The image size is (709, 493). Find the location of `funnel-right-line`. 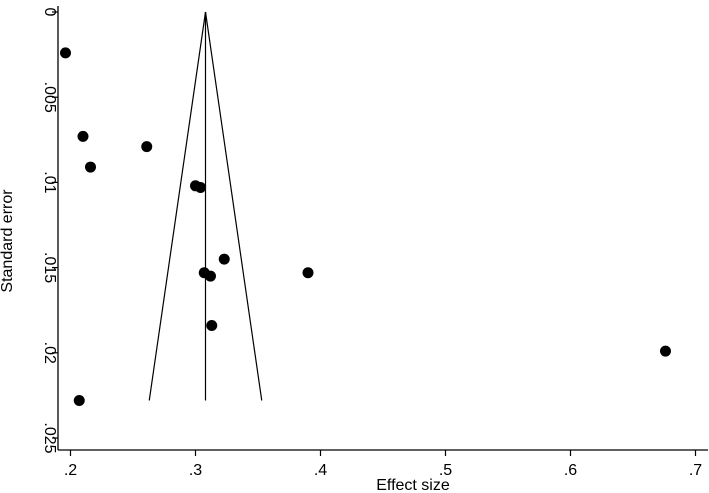

funnel-right-line is located at coordinates (233, 206).